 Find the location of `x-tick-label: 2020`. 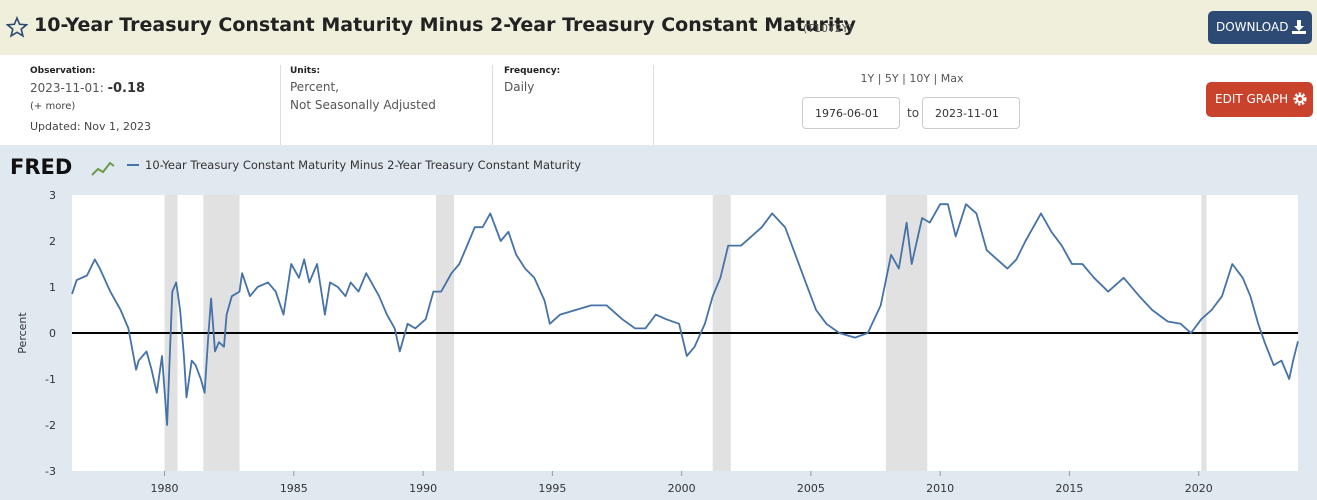

x-tick-label: 2020 is located at coordinates (1199, 488).